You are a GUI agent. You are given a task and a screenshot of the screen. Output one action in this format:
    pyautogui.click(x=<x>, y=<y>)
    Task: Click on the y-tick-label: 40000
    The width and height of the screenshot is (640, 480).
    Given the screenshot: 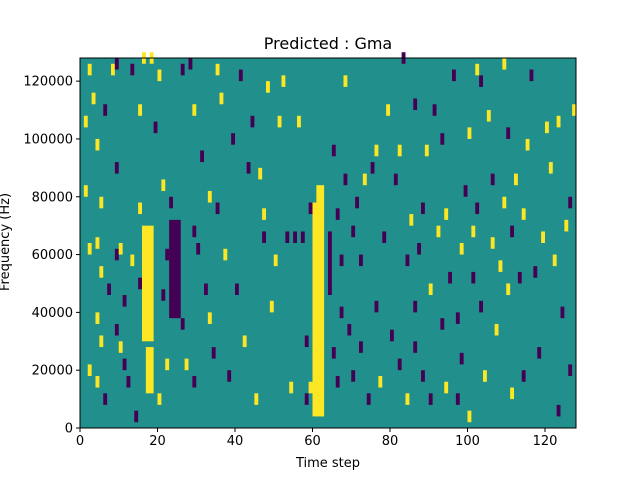 What is the action you would take?
    pyautogui.click(x=52, y=313)
    